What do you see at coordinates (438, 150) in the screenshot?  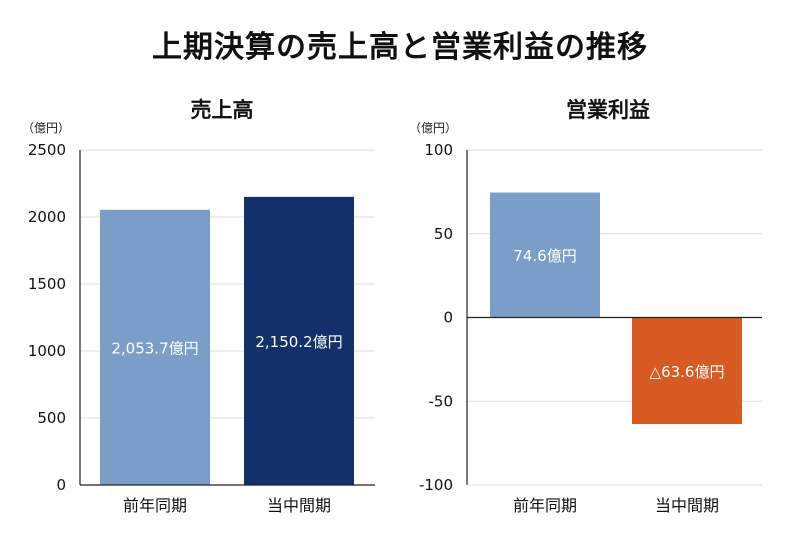 I see `y-tick-label: 100` at bounding box center [438, 150].